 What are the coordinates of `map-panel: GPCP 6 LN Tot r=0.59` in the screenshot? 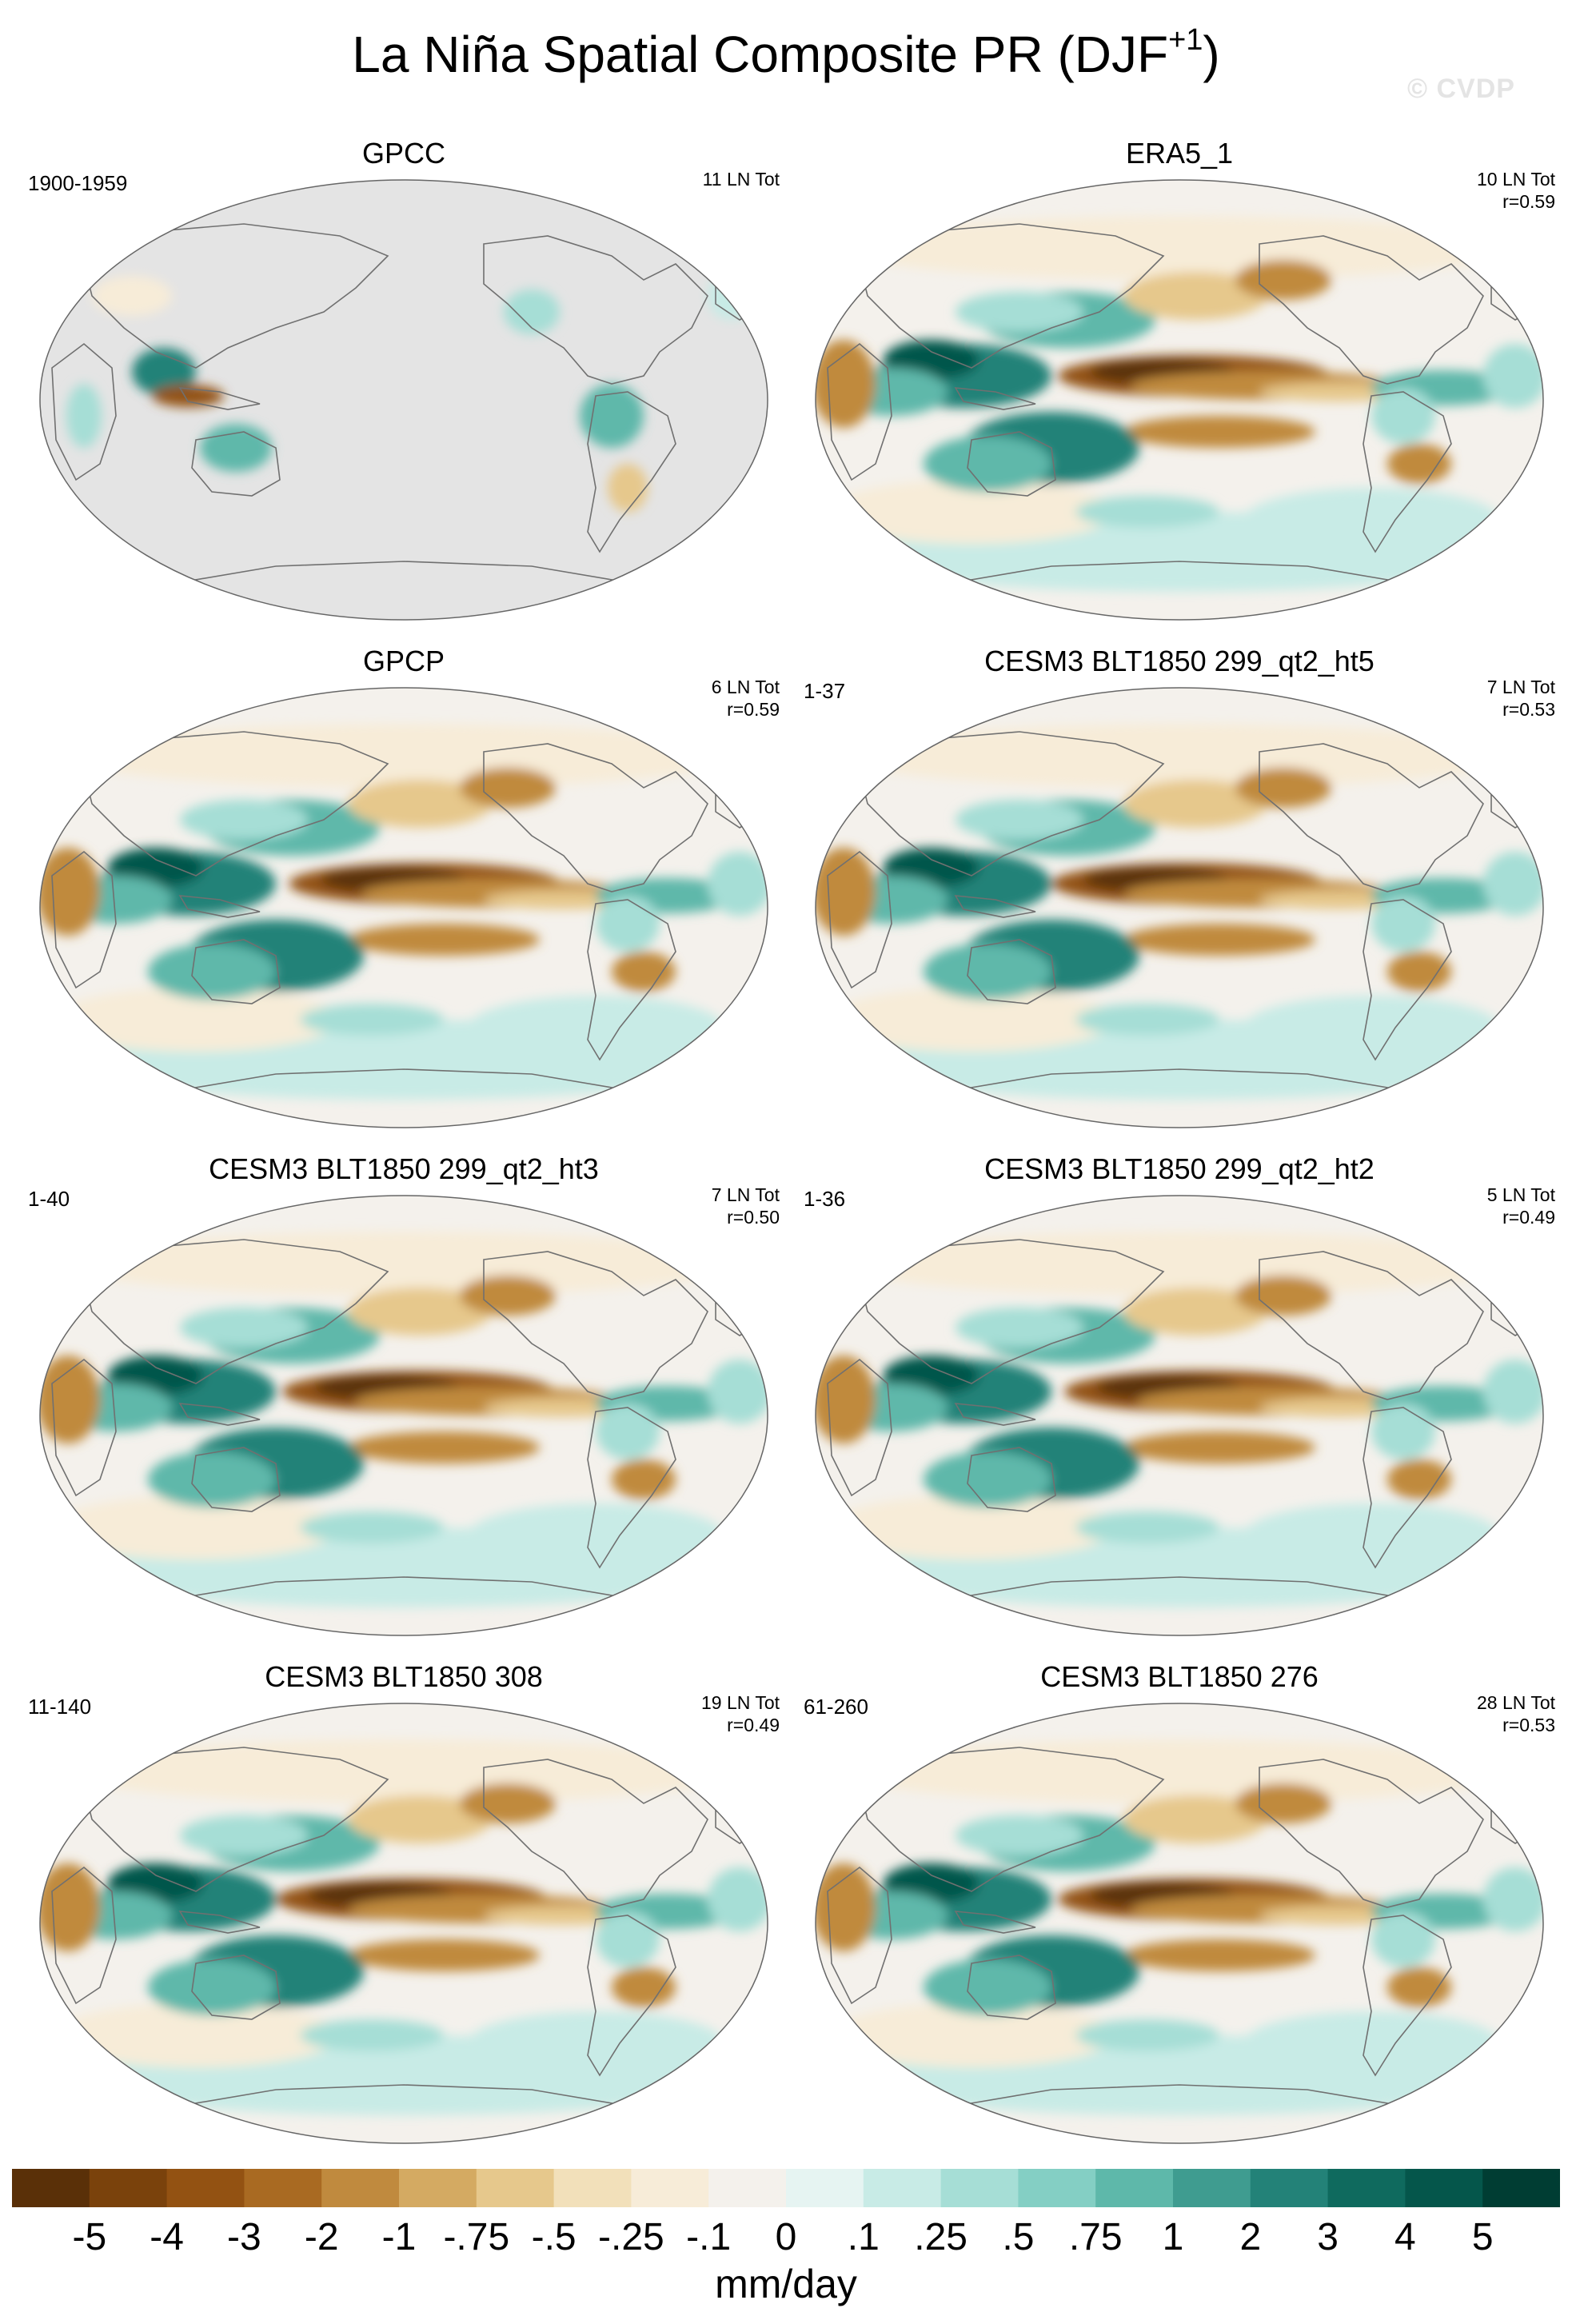 It's located at (404, 894).